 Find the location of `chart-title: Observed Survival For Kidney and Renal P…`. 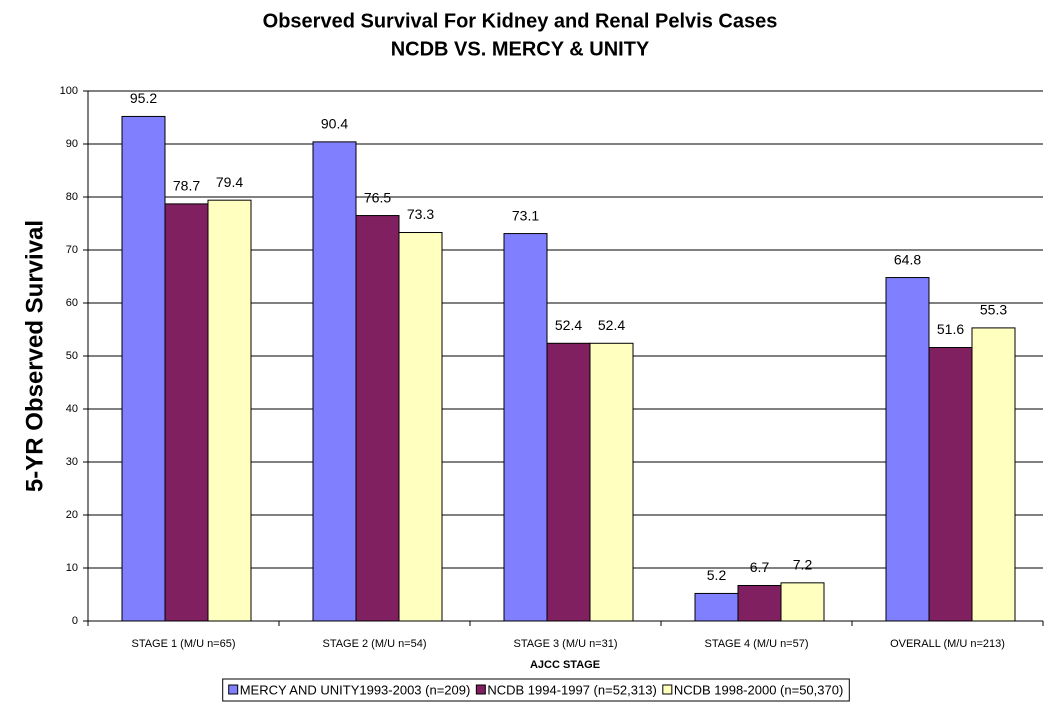

chart-title: Observed Survival For Kidney and Renal P… is located at coordinates (520, 21).